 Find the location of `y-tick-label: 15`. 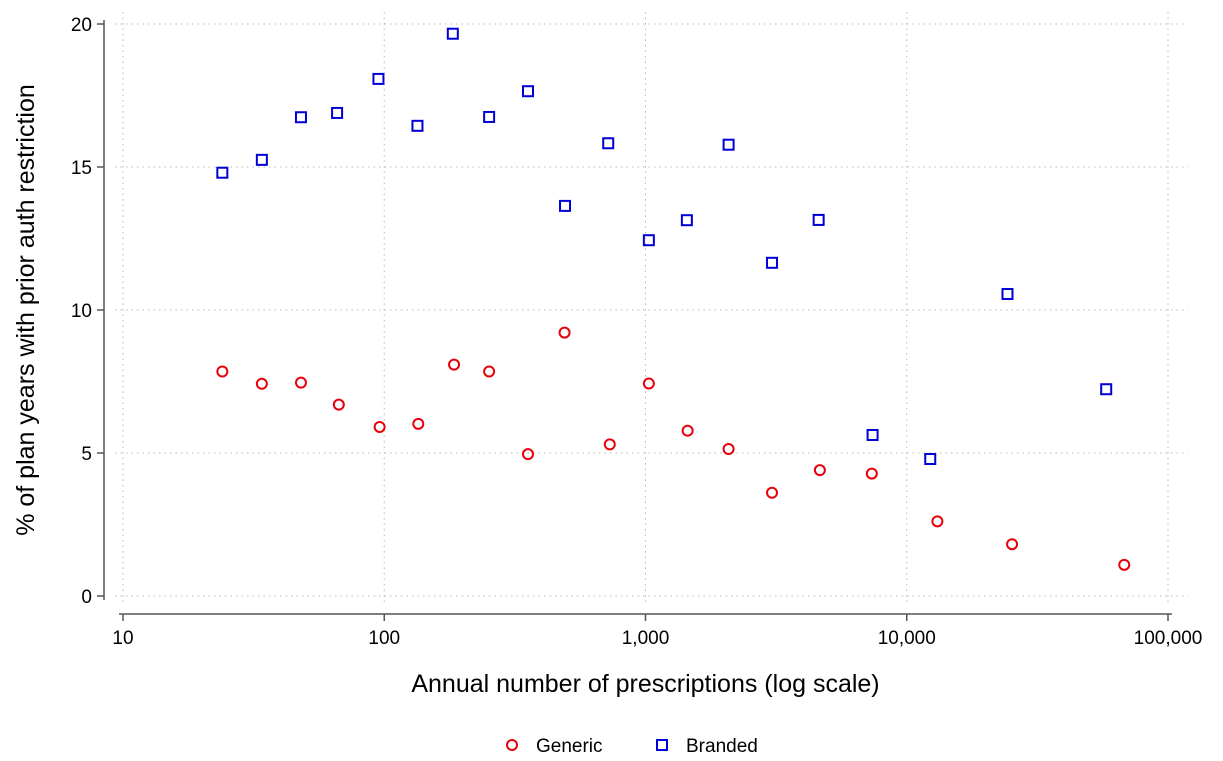

y-tick-label: 15 is located at coordinates (81, 168).